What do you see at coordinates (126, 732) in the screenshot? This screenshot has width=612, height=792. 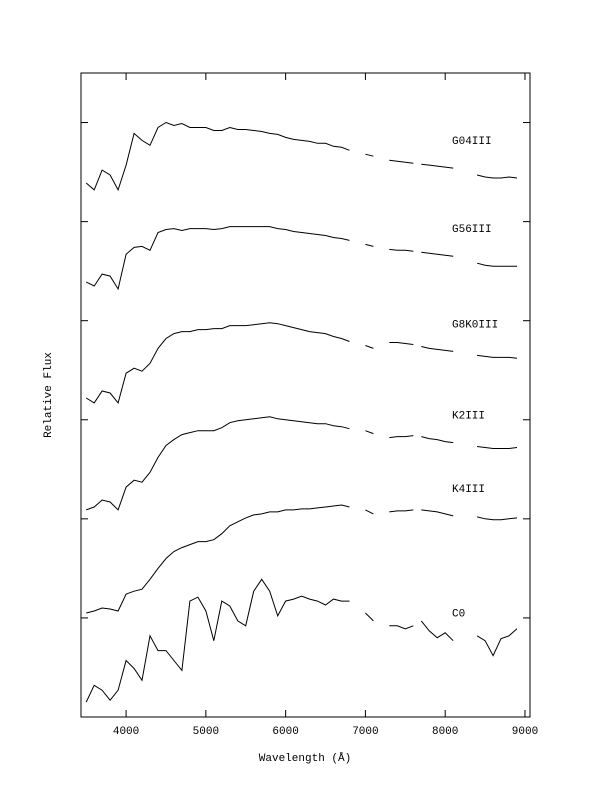 I see `x-tick-label: 4000` at bounding box center [126, 732].